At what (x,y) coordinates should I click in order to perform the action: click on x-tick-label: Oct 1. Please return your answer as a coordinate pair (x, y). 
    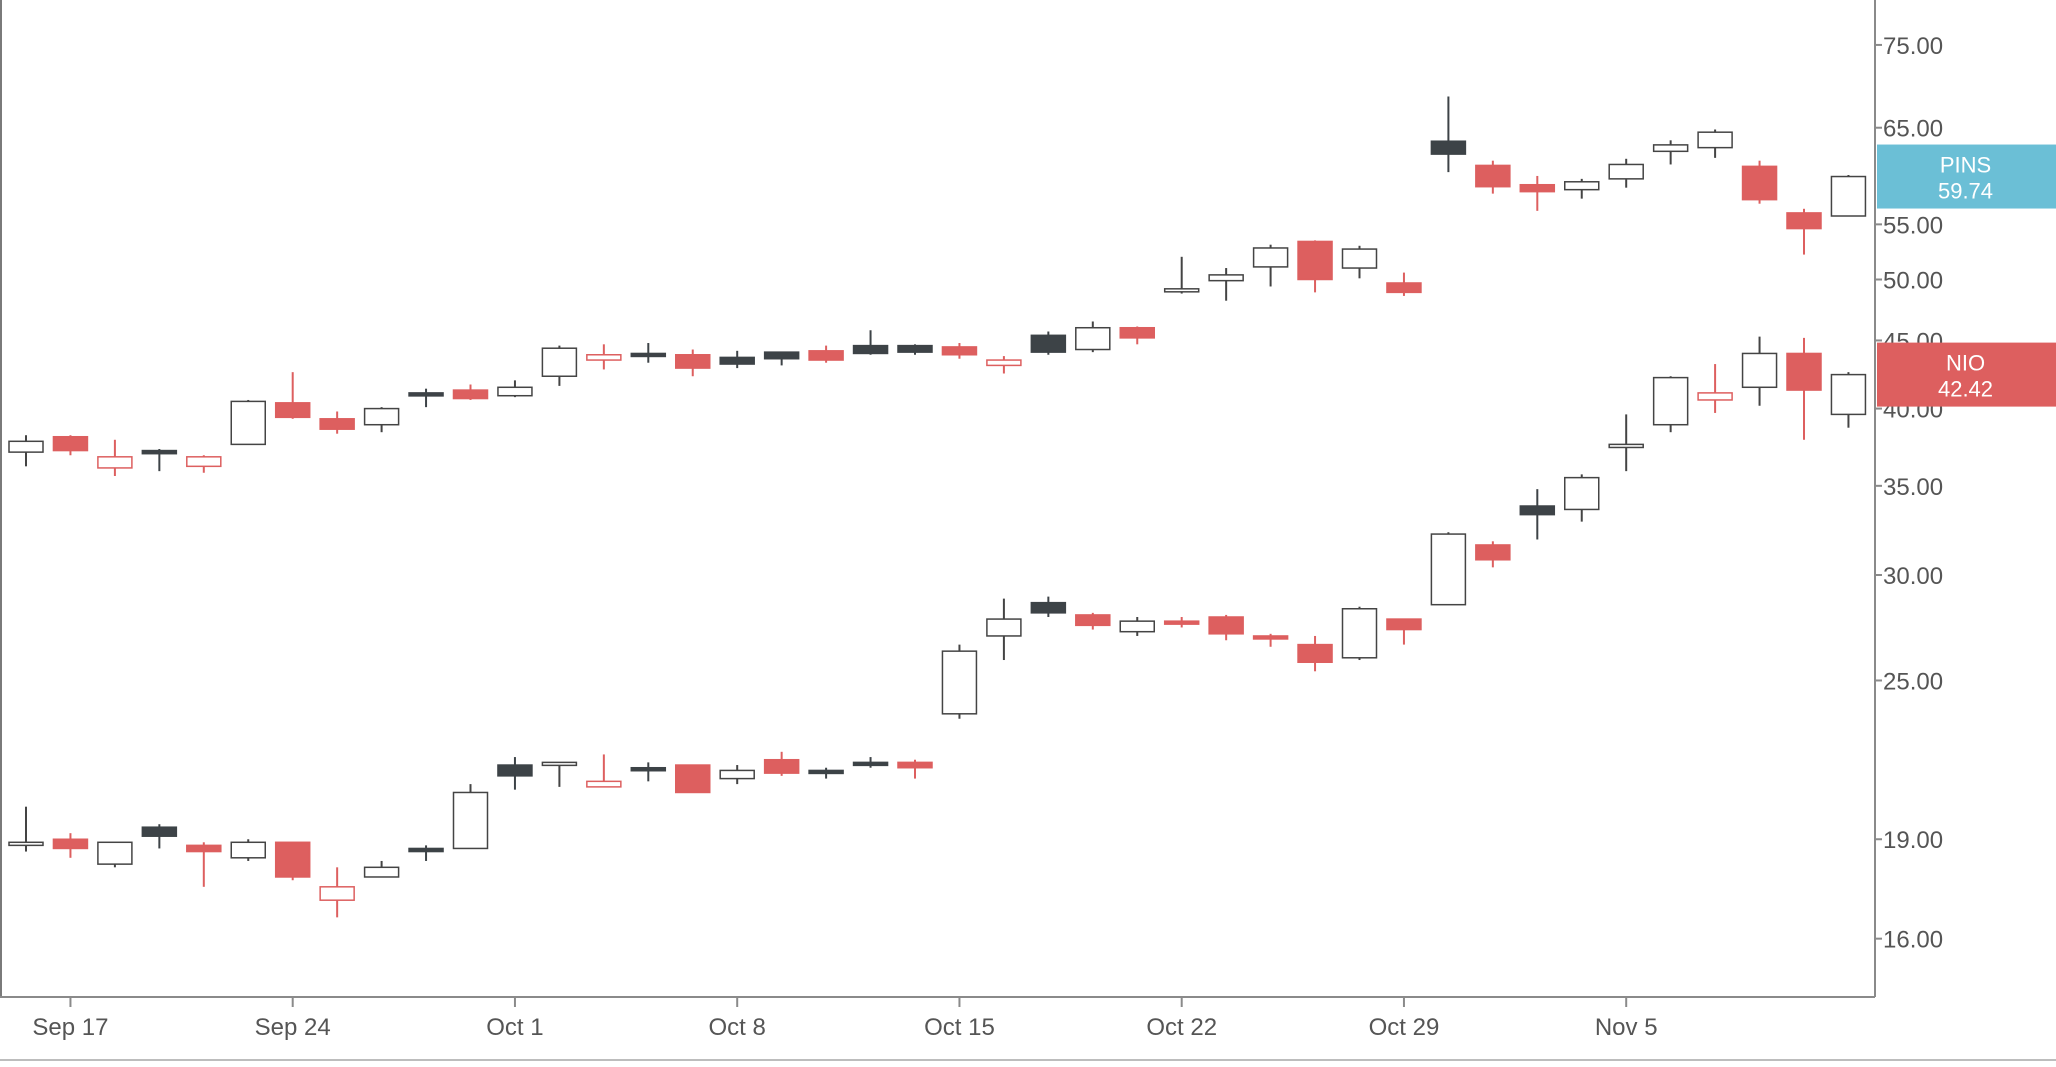
    Looking at the image, I should click on (514, 1027).